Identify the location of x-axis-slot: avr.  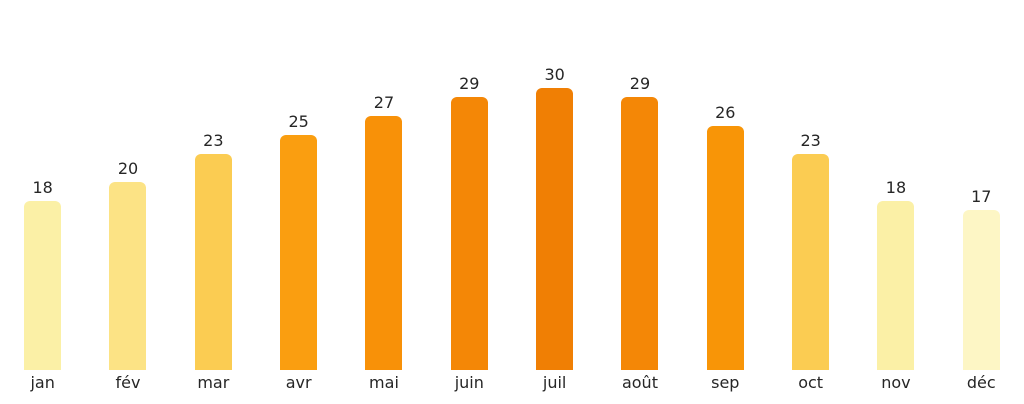
(298, 381).